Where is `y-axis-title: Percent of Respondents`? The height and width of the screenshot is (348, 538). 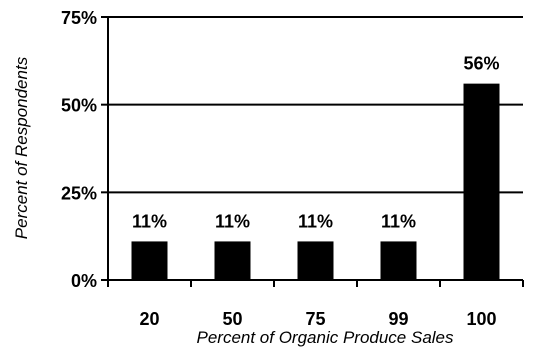
y-axis-title: Percent of Respondents is located at coordinates (21, 147).